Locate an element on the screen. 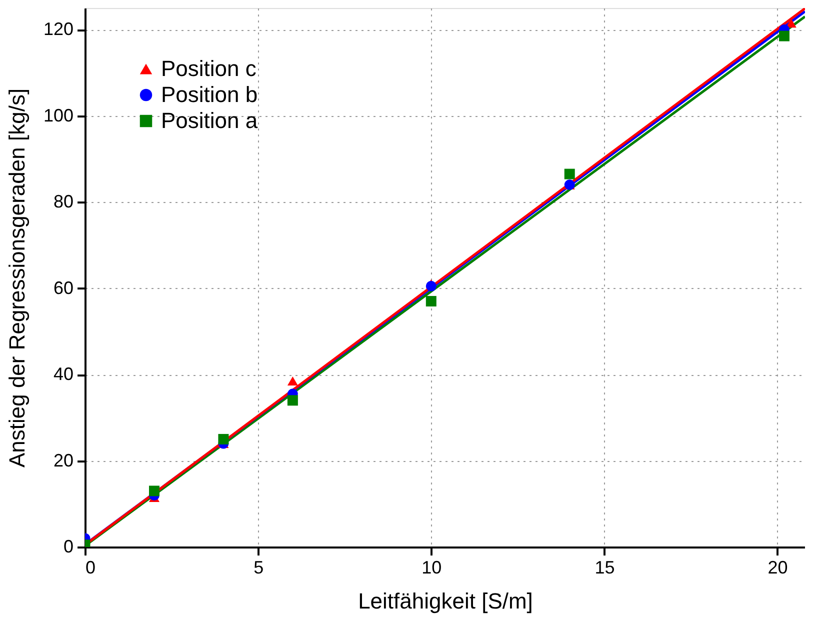 This screenshot has height=633, width=835. x-tick-label: 15 is located at coordinates (604, 568).